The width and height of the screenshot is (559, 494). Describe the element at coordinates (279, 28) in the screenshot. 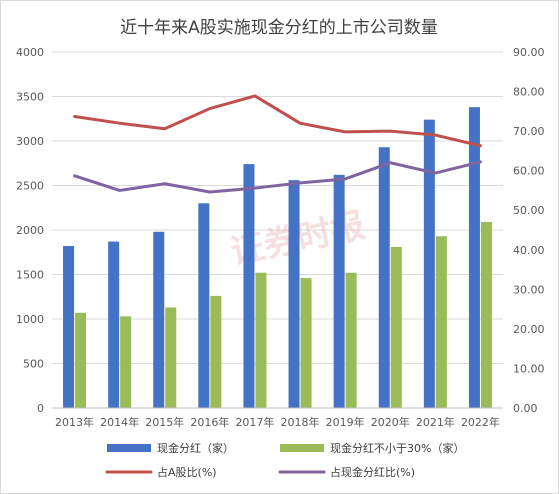

I see `chart-title: 近十年来A股实施现金分红的上市公司数量` at that location.